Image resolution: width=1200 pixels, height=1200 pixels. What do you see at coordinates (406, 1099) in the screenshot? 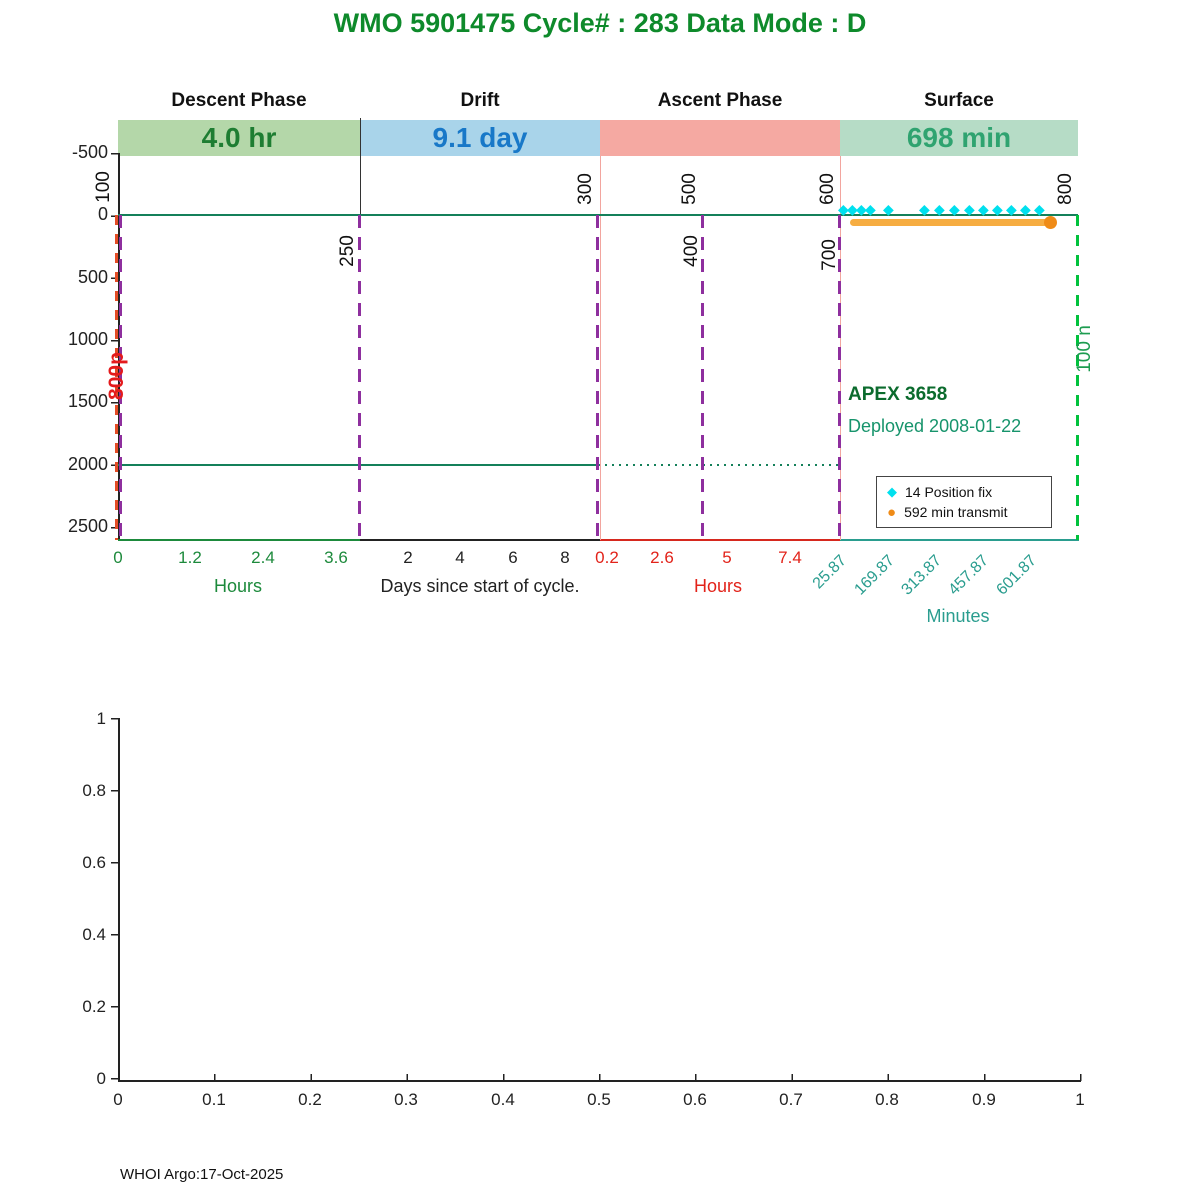
I see `bottom-x-tick: 0.3` at bounding box center [406, 1099].